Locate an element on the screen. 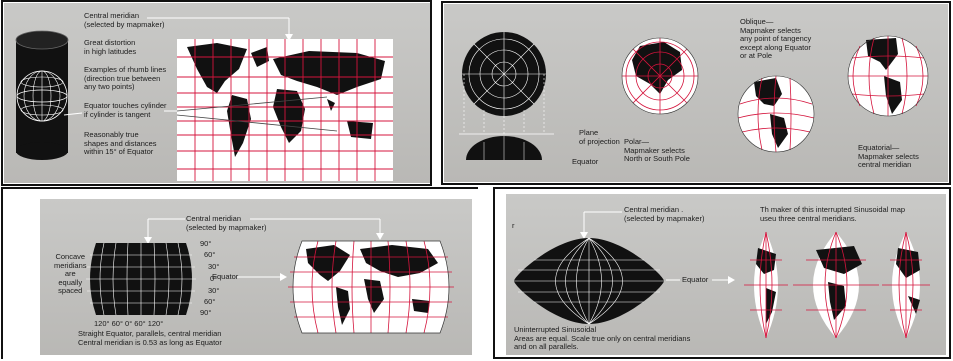 This screenshot has height=361, width=953. latitude-label-60s: 60° is located at coordinates (210, 301).